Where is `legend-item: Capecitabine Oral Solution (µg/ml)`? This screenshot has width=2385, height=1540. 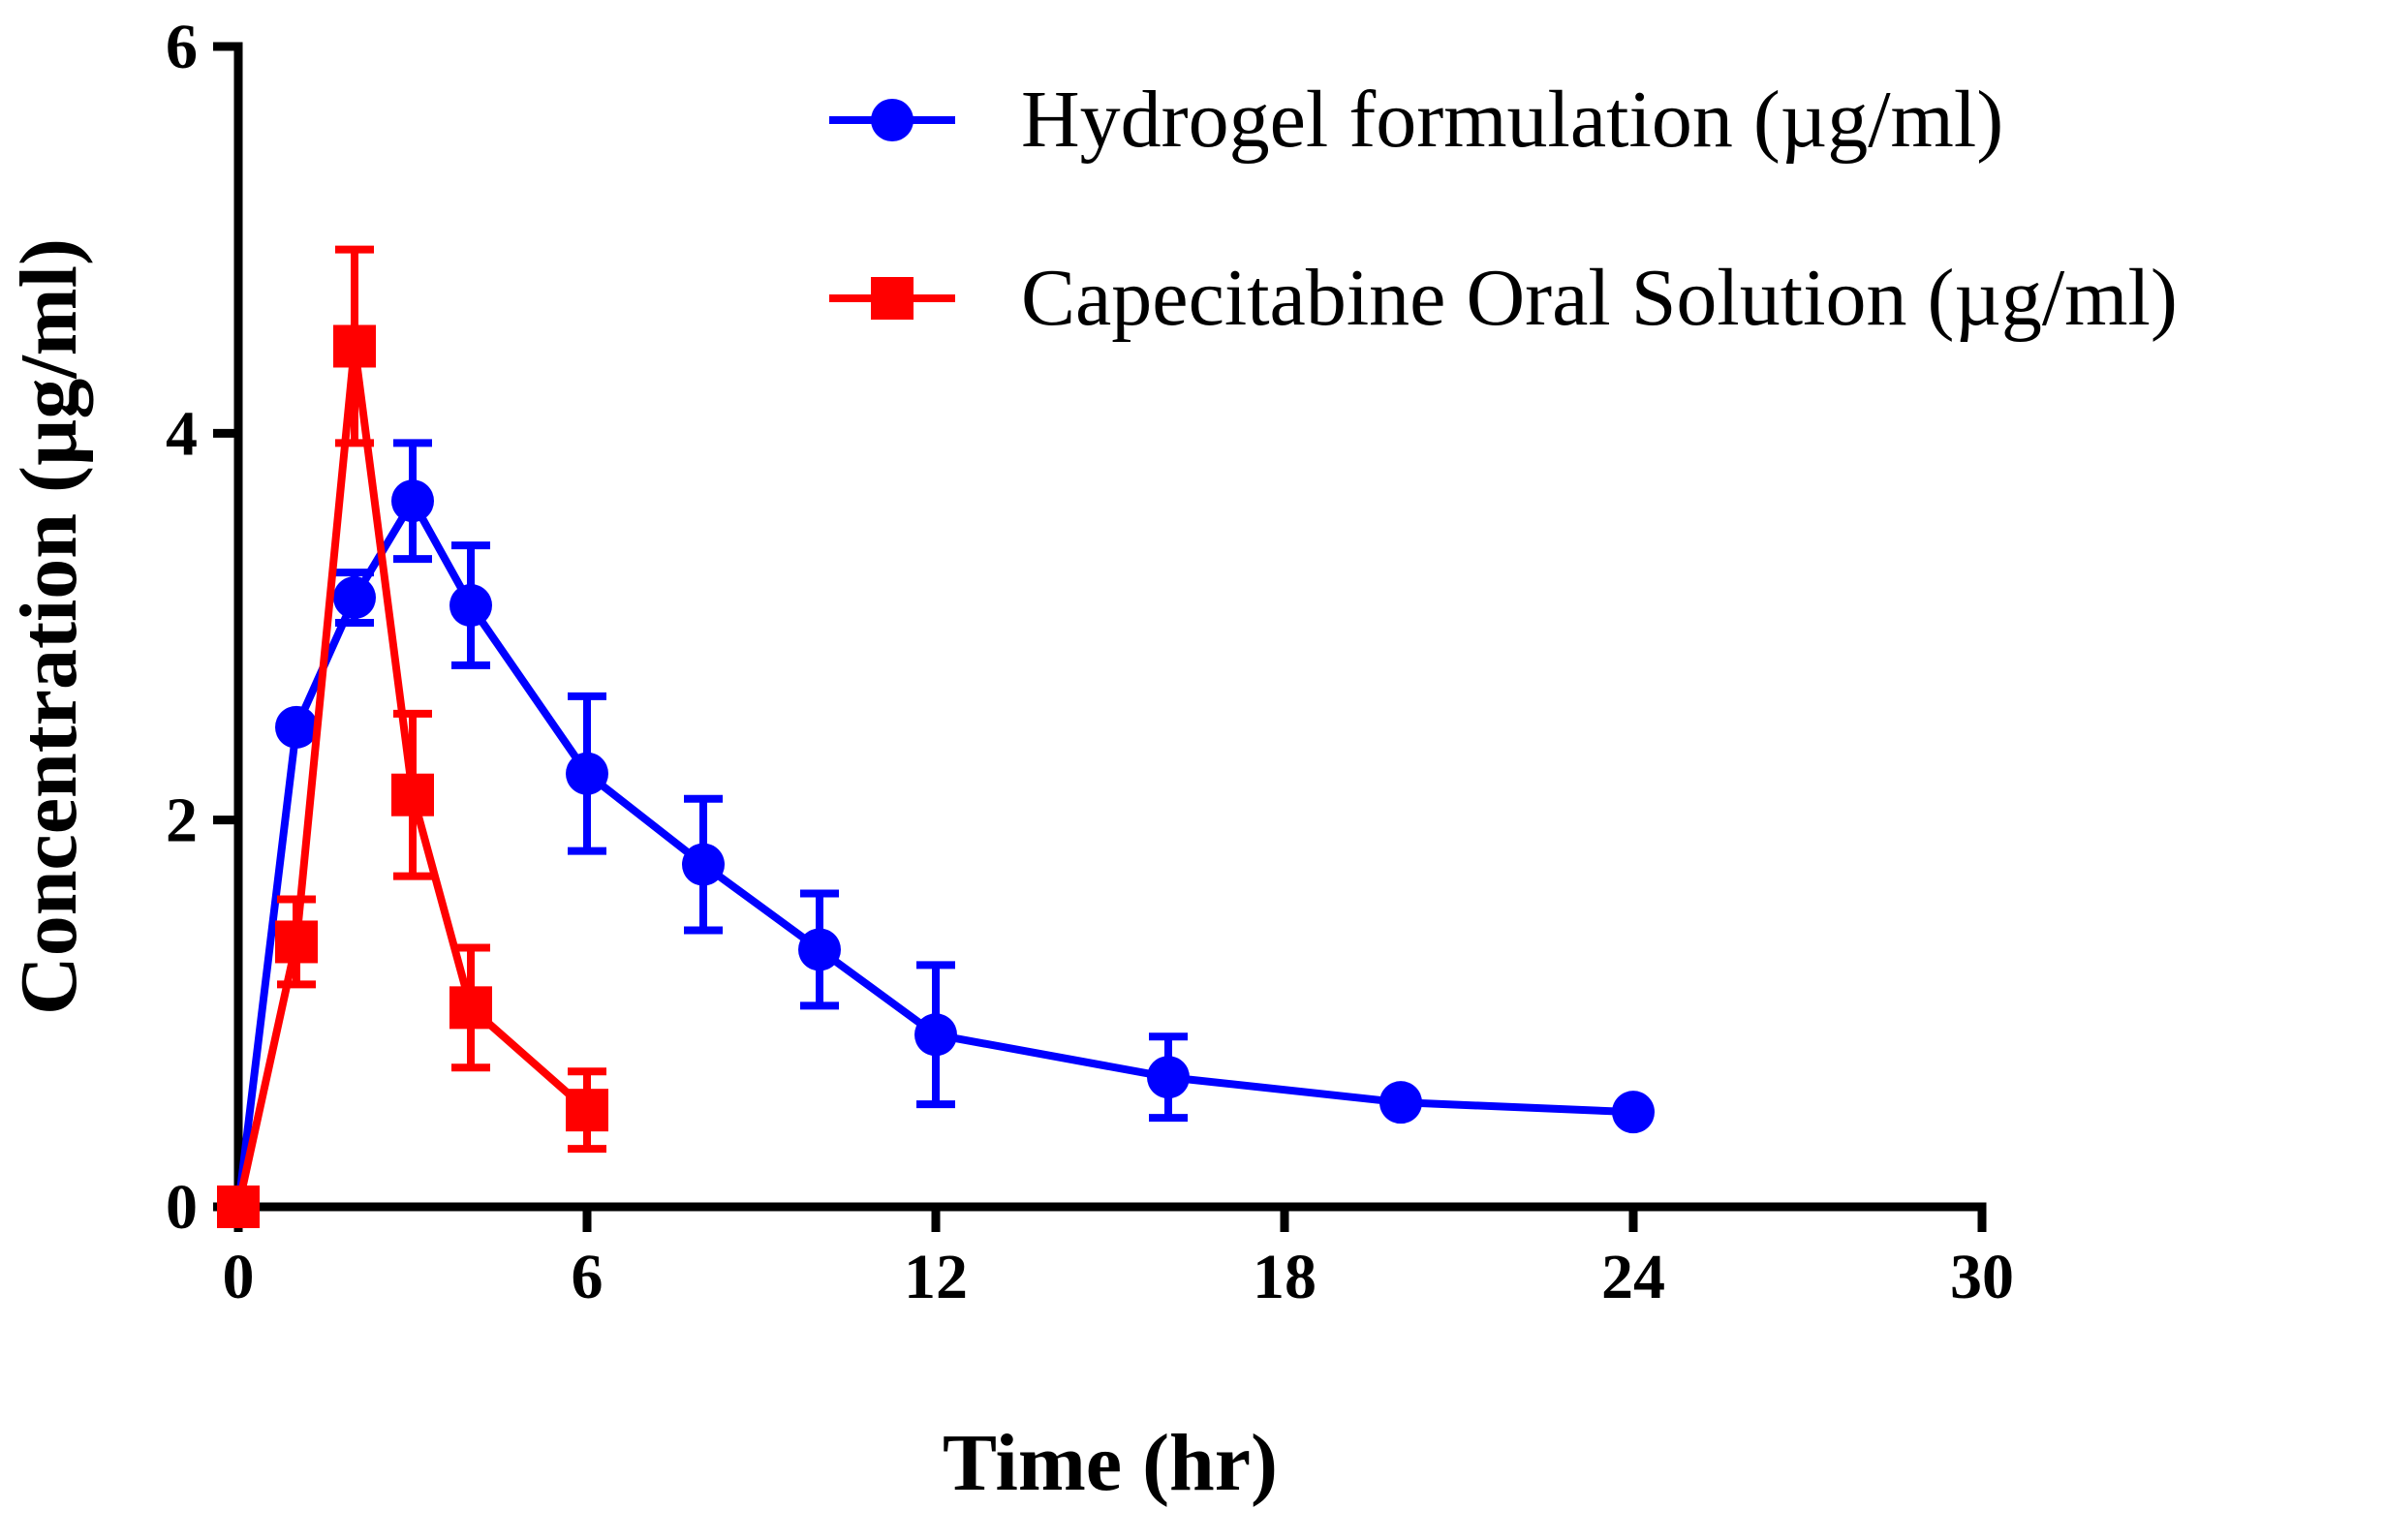 legend-item: Capecitabine Oral Solution (µg/ml) is located at coordinates (1503, 298).